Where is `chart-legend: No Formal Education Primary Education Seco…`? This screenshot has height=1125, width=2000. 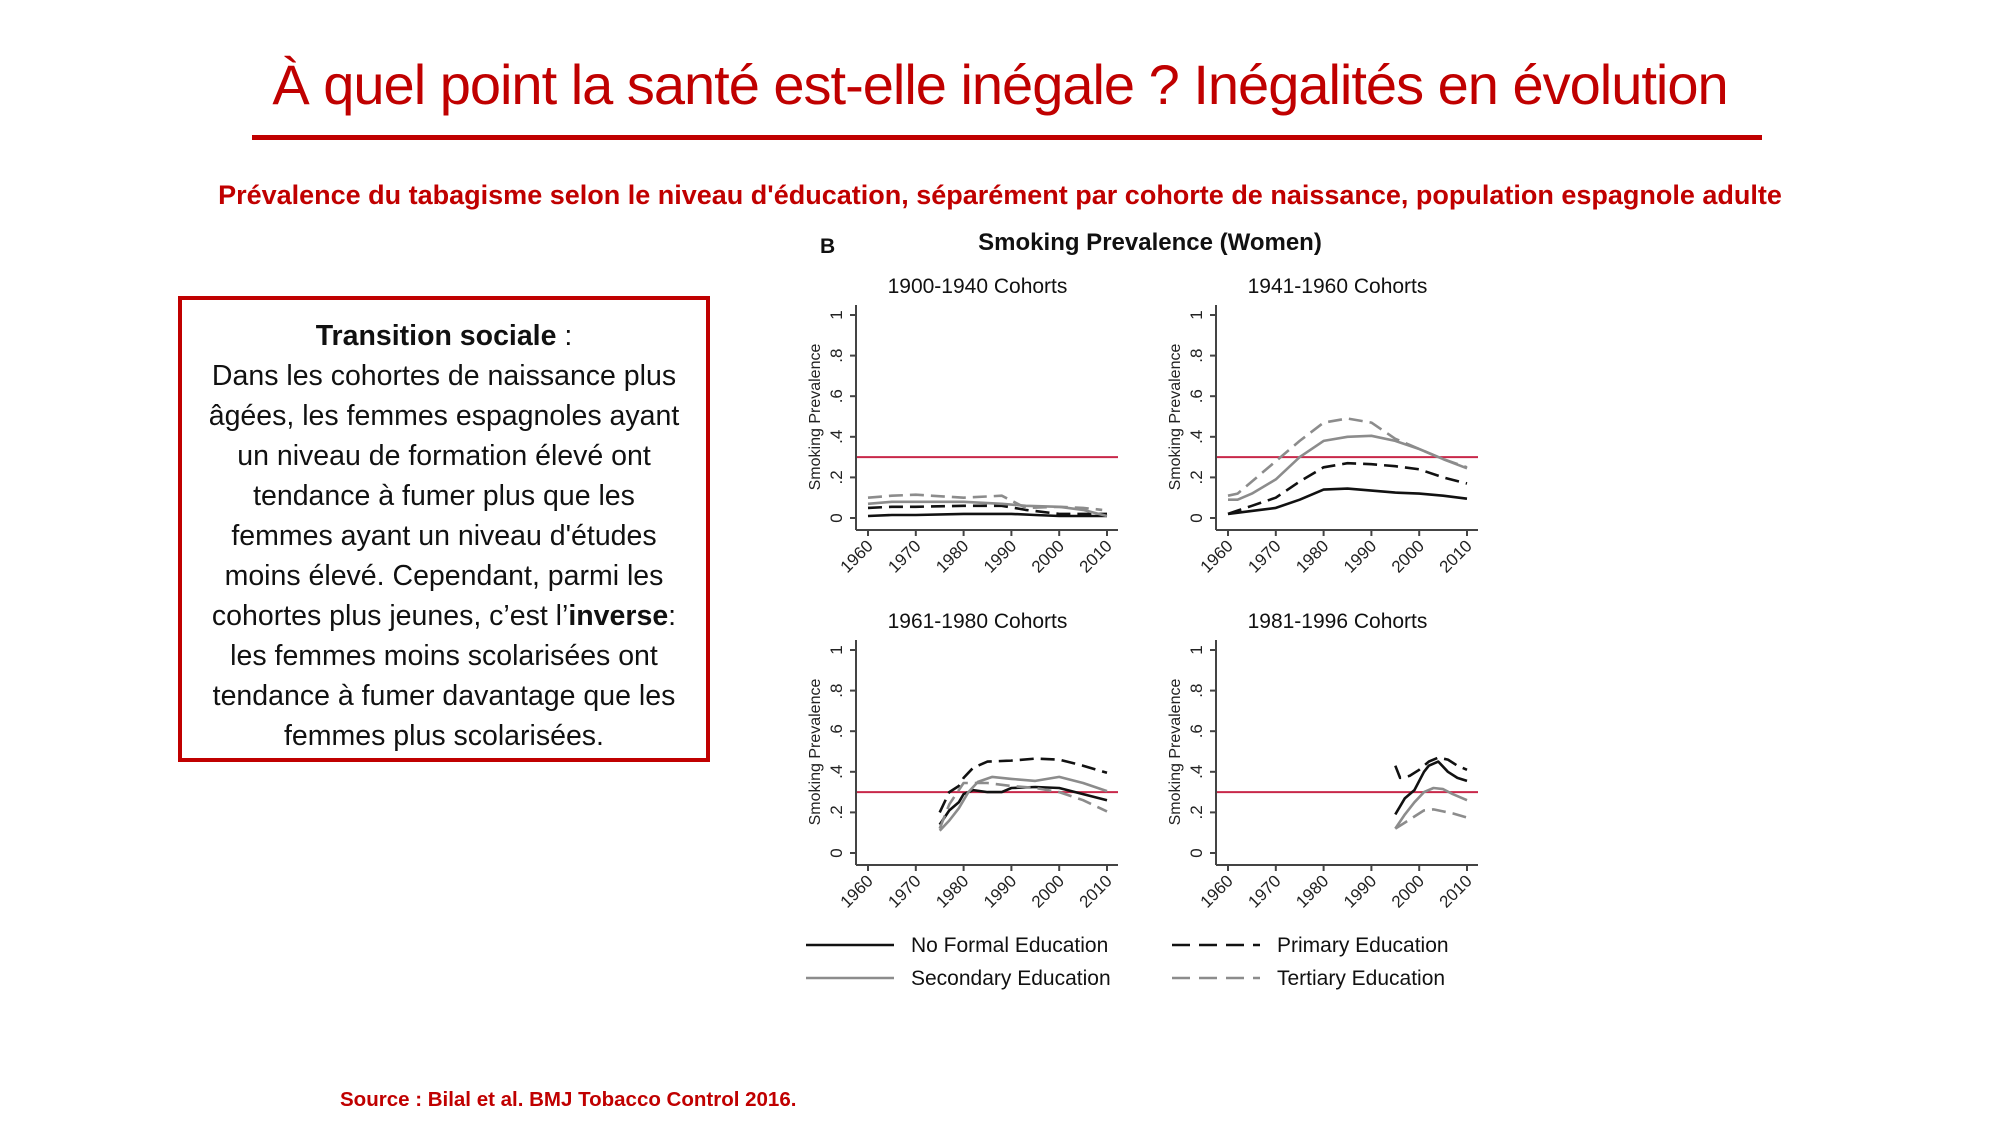 chart-legend: No Formal Education Primary Education Seco… is located at coordinates (1127, 962).